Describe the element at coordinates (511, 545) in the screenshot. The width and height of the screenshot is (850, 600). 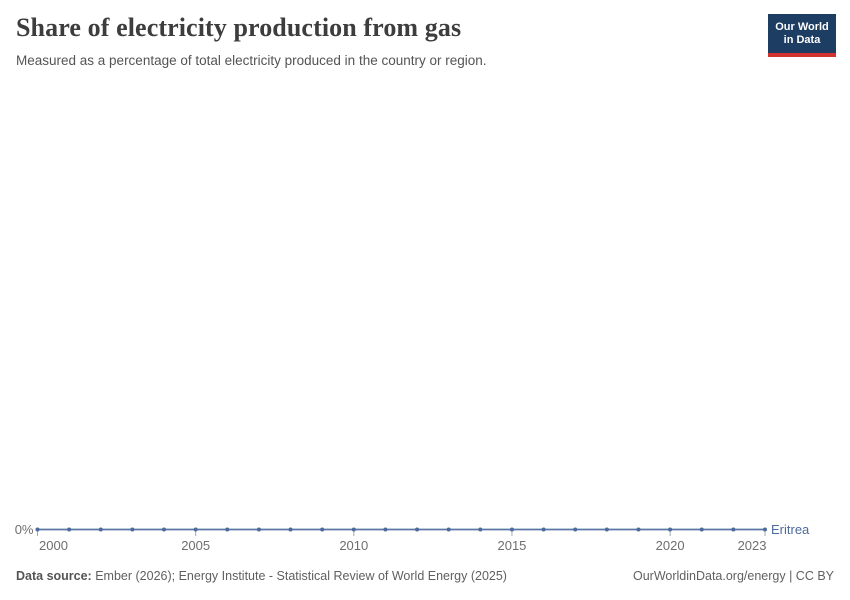
I see `x-tick-label: 2015` at that location.